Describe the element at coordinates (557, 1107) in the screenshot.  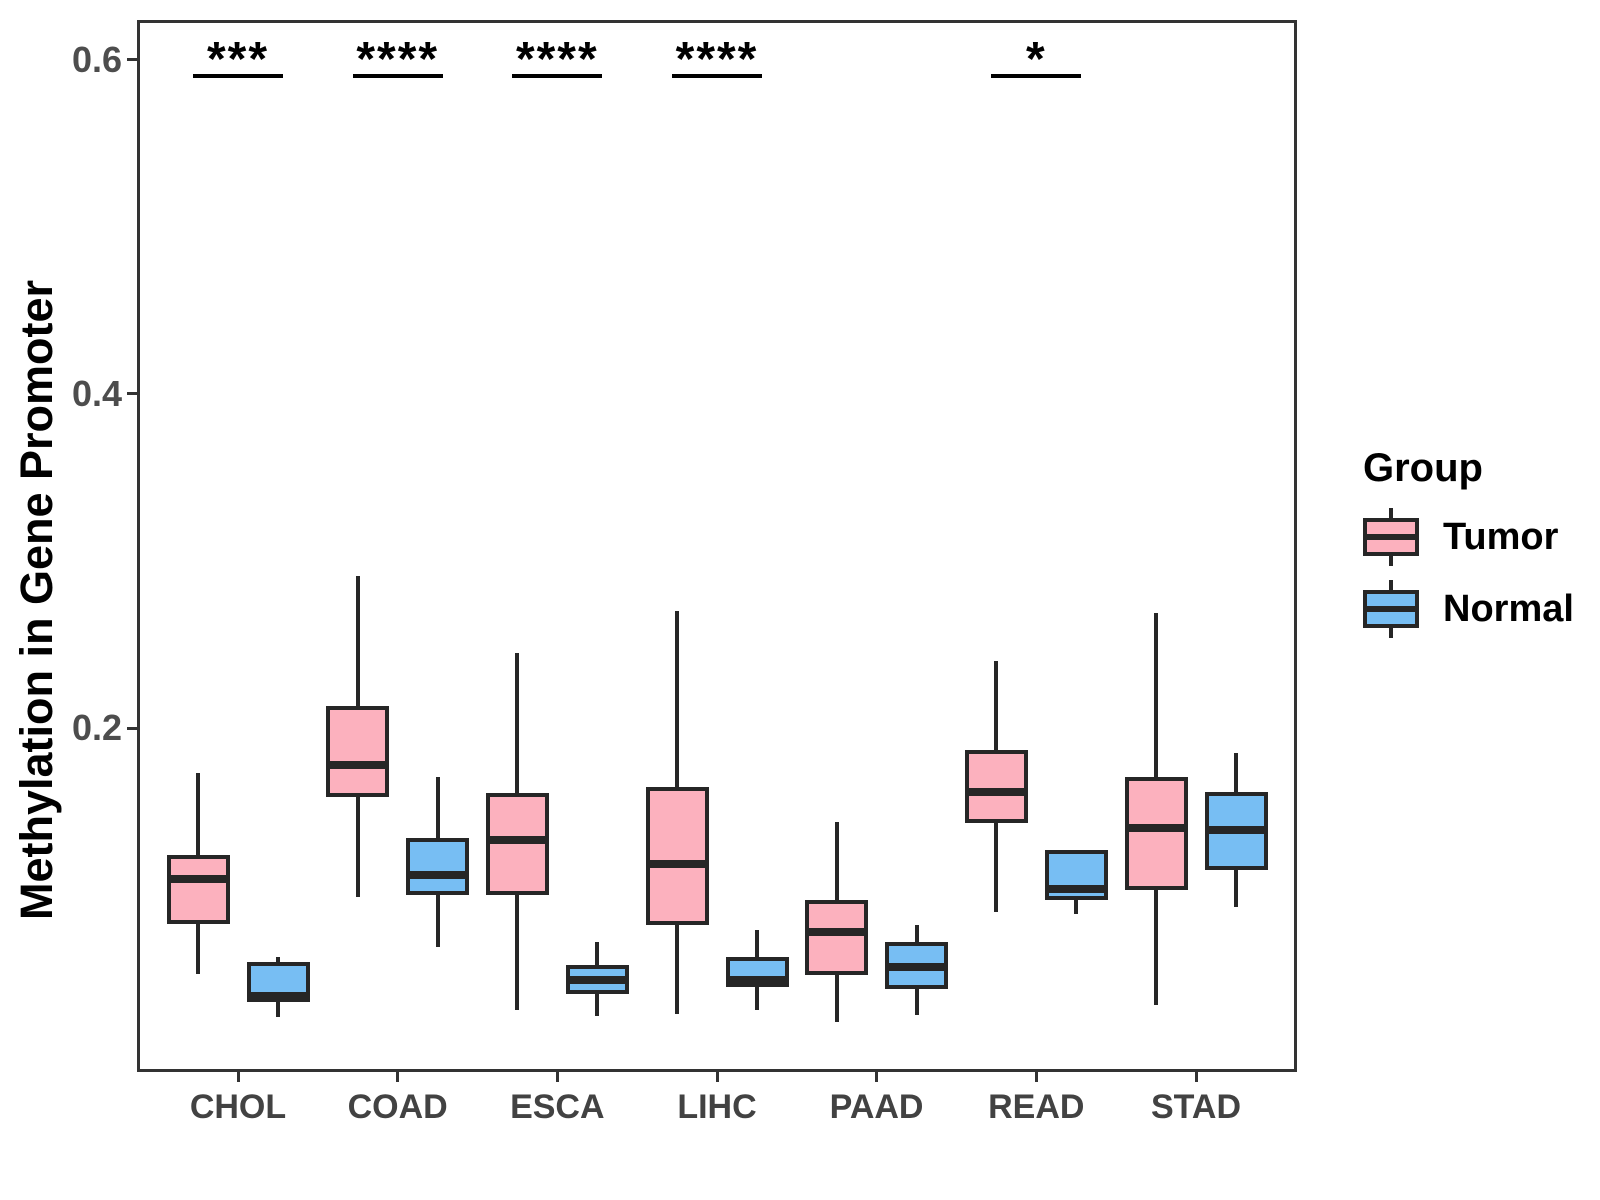
I see `x-tick-label: ESCA` at that location.